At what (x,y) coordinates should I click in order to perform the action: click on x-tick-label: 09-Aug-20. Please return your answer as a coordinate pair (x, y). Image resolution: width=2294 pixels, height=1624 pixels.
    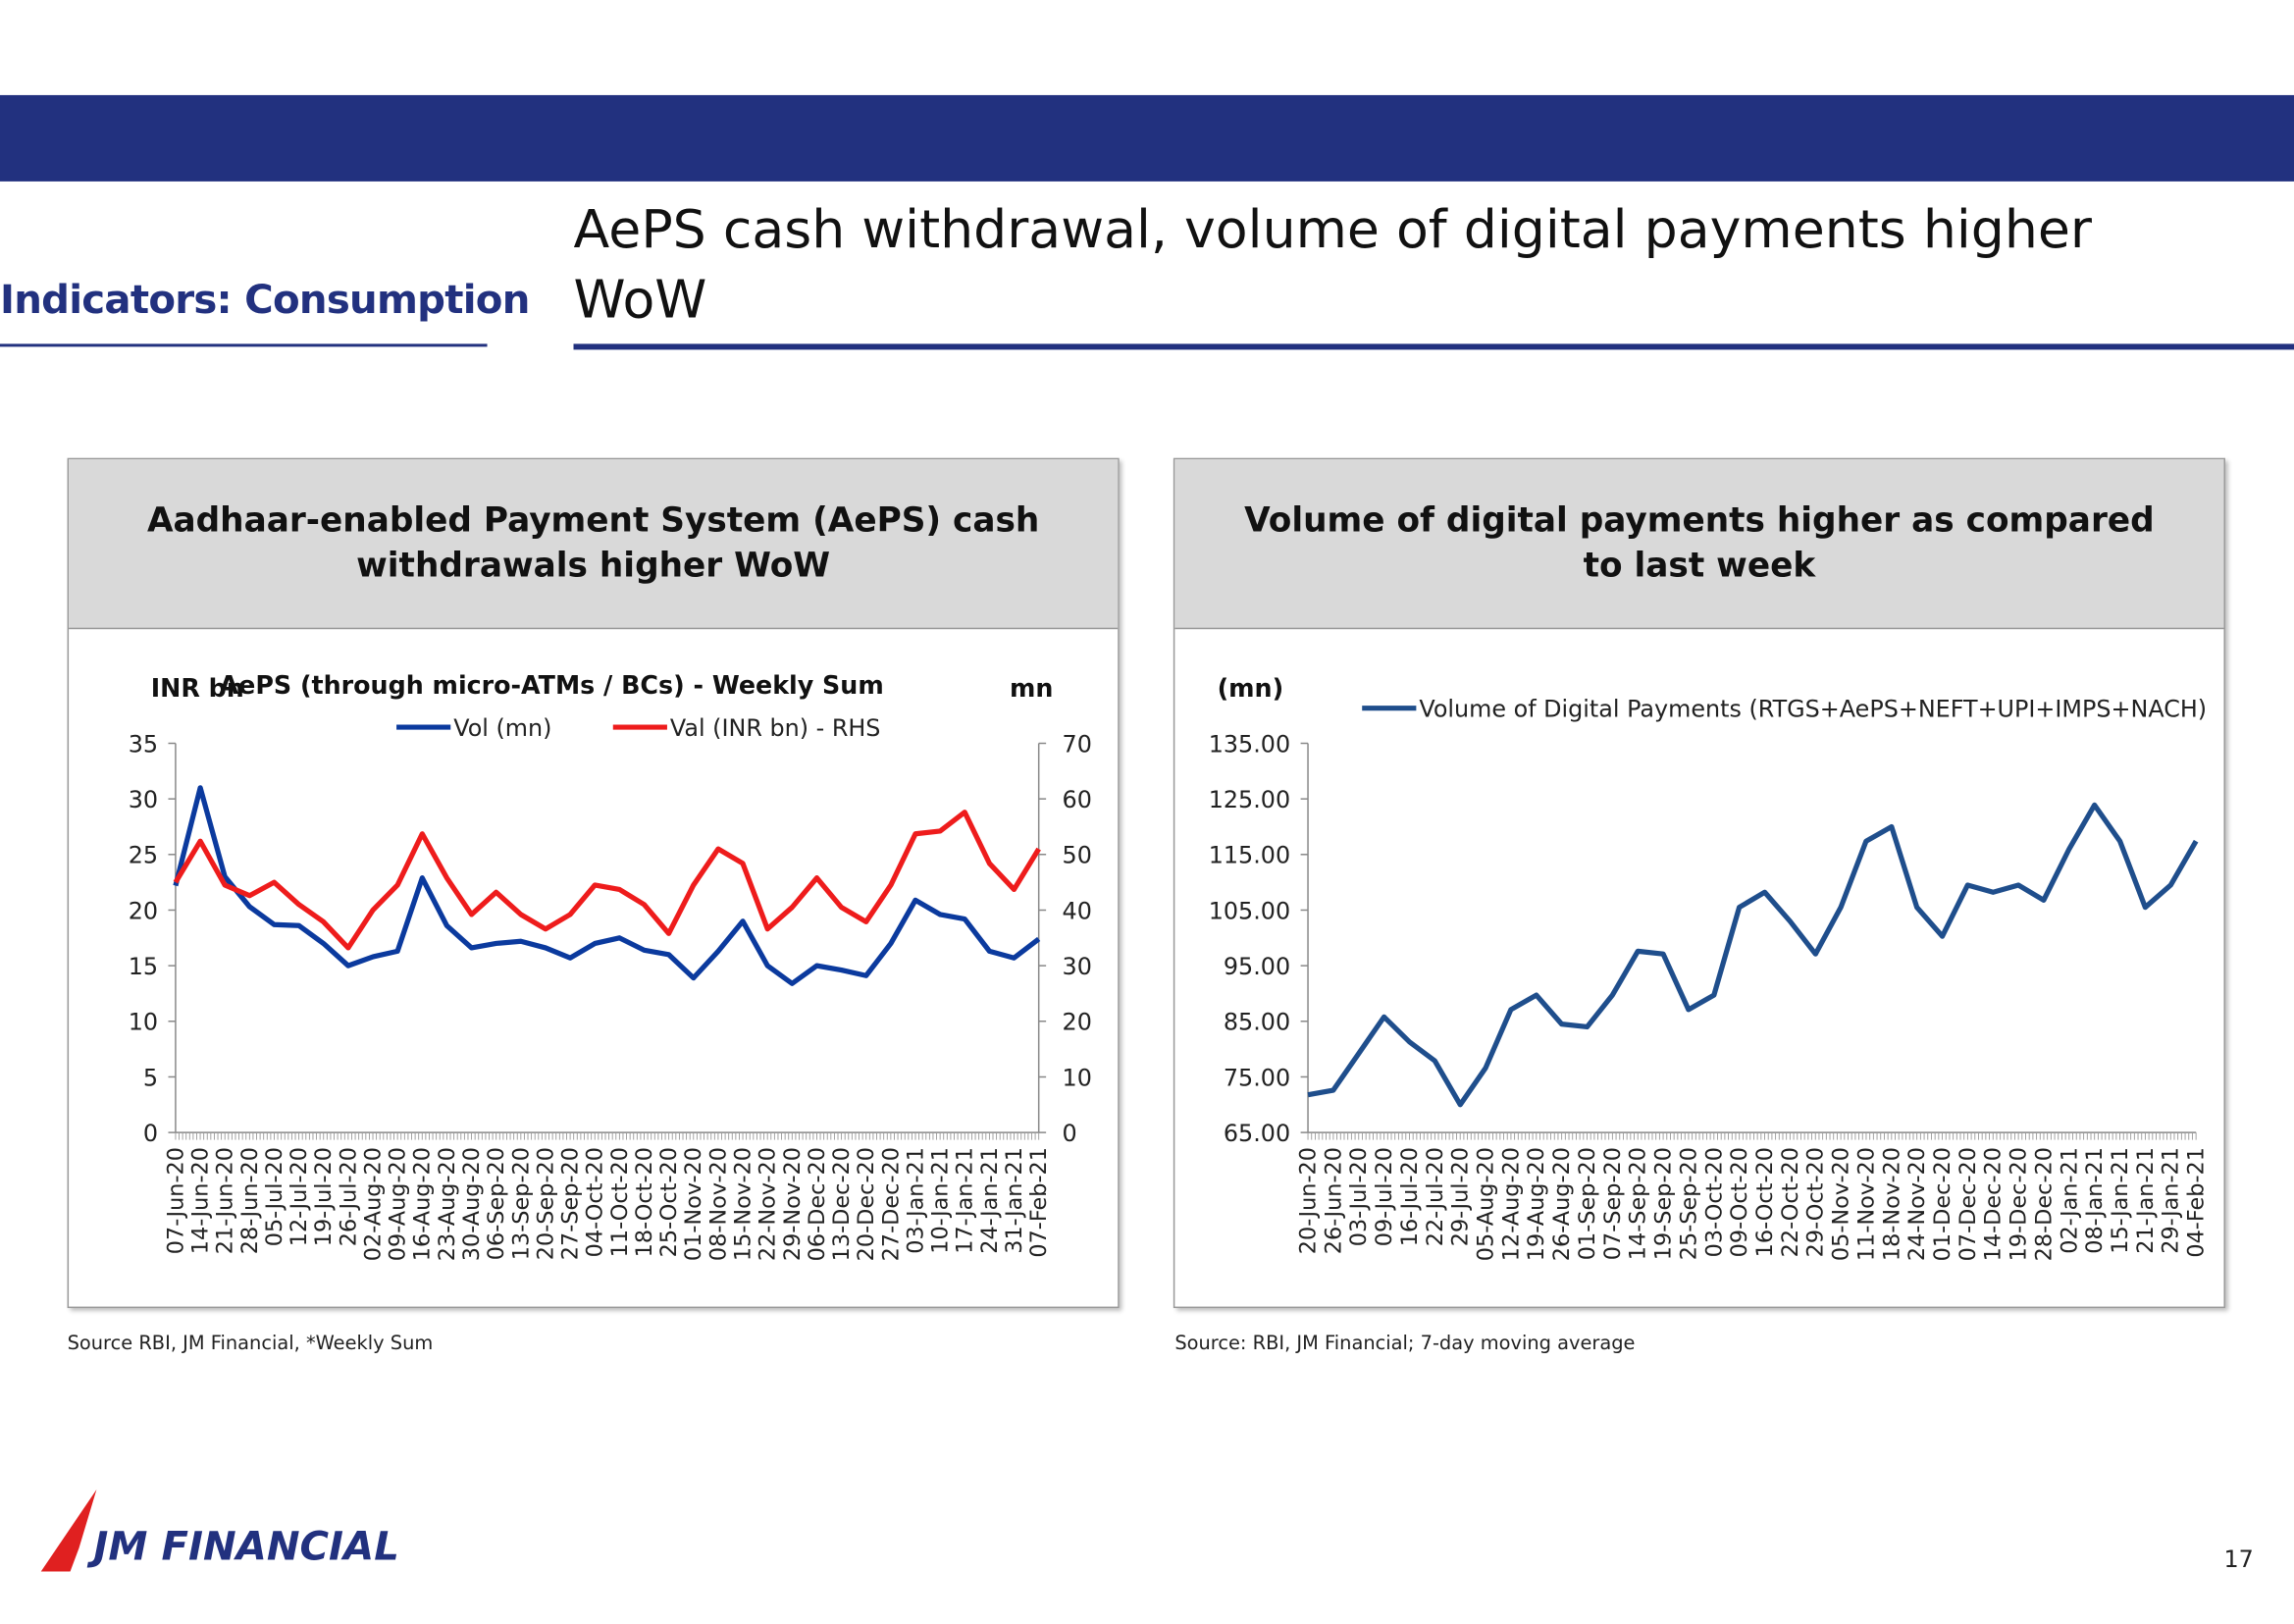
    Looking at the image, I should click on (398, 1204).